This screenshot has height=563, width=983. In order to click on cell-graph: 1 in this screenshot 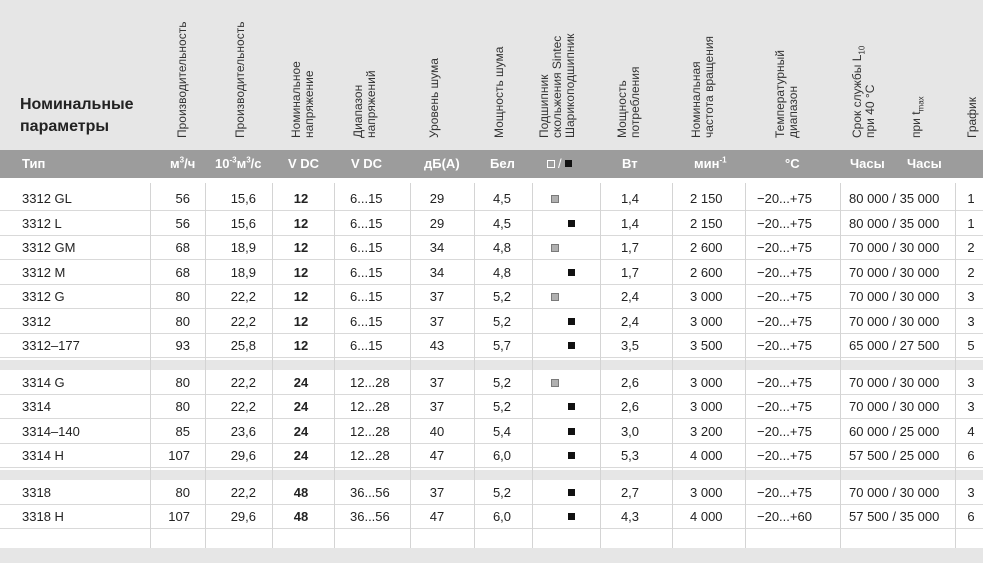, I will do `click(971, 223)`.